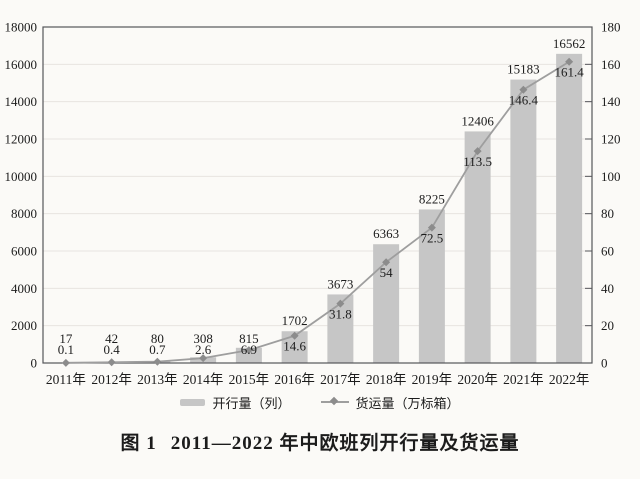  Describe the element at coordinates (477, 161) in the screenshot. I see `line-value-label: 113.5` at that location.